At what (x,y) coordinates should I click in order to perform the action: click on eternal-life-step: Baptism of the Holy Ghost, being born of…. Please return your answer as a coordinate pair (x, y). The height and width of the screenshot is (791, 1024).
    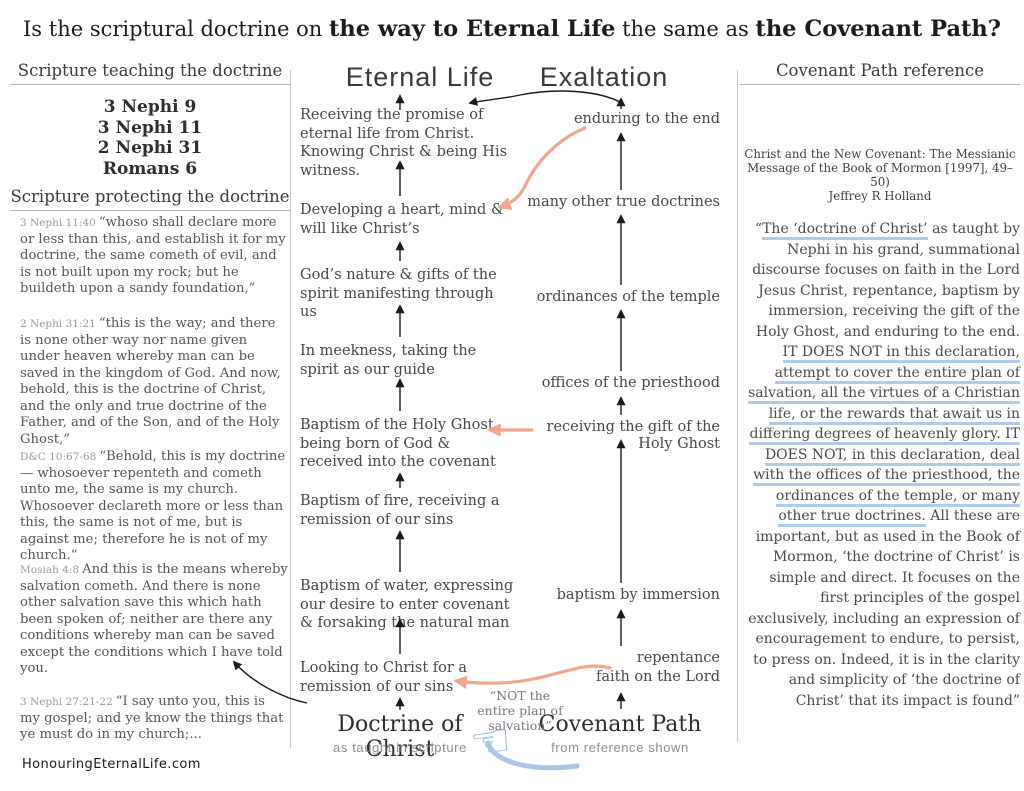
    Looking at the image, I should click on (399, 443).